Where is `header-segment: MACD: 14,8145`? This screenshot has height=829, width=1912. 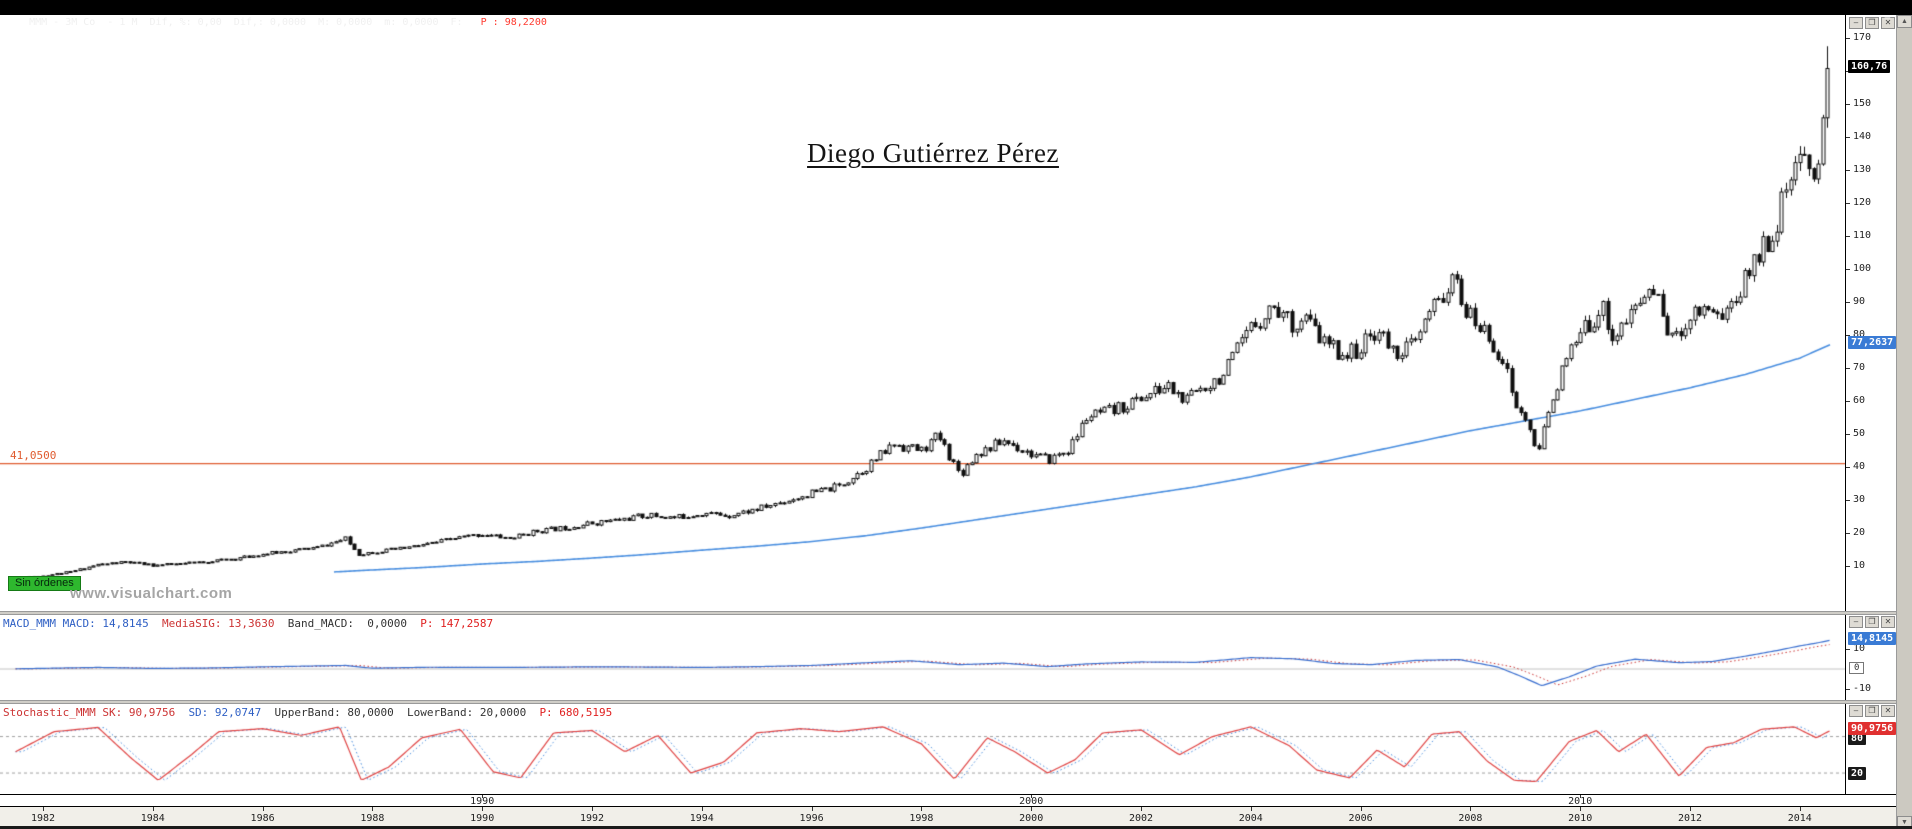
header-segment: MACD: 14,8145 is located at coordinates (112, 623).